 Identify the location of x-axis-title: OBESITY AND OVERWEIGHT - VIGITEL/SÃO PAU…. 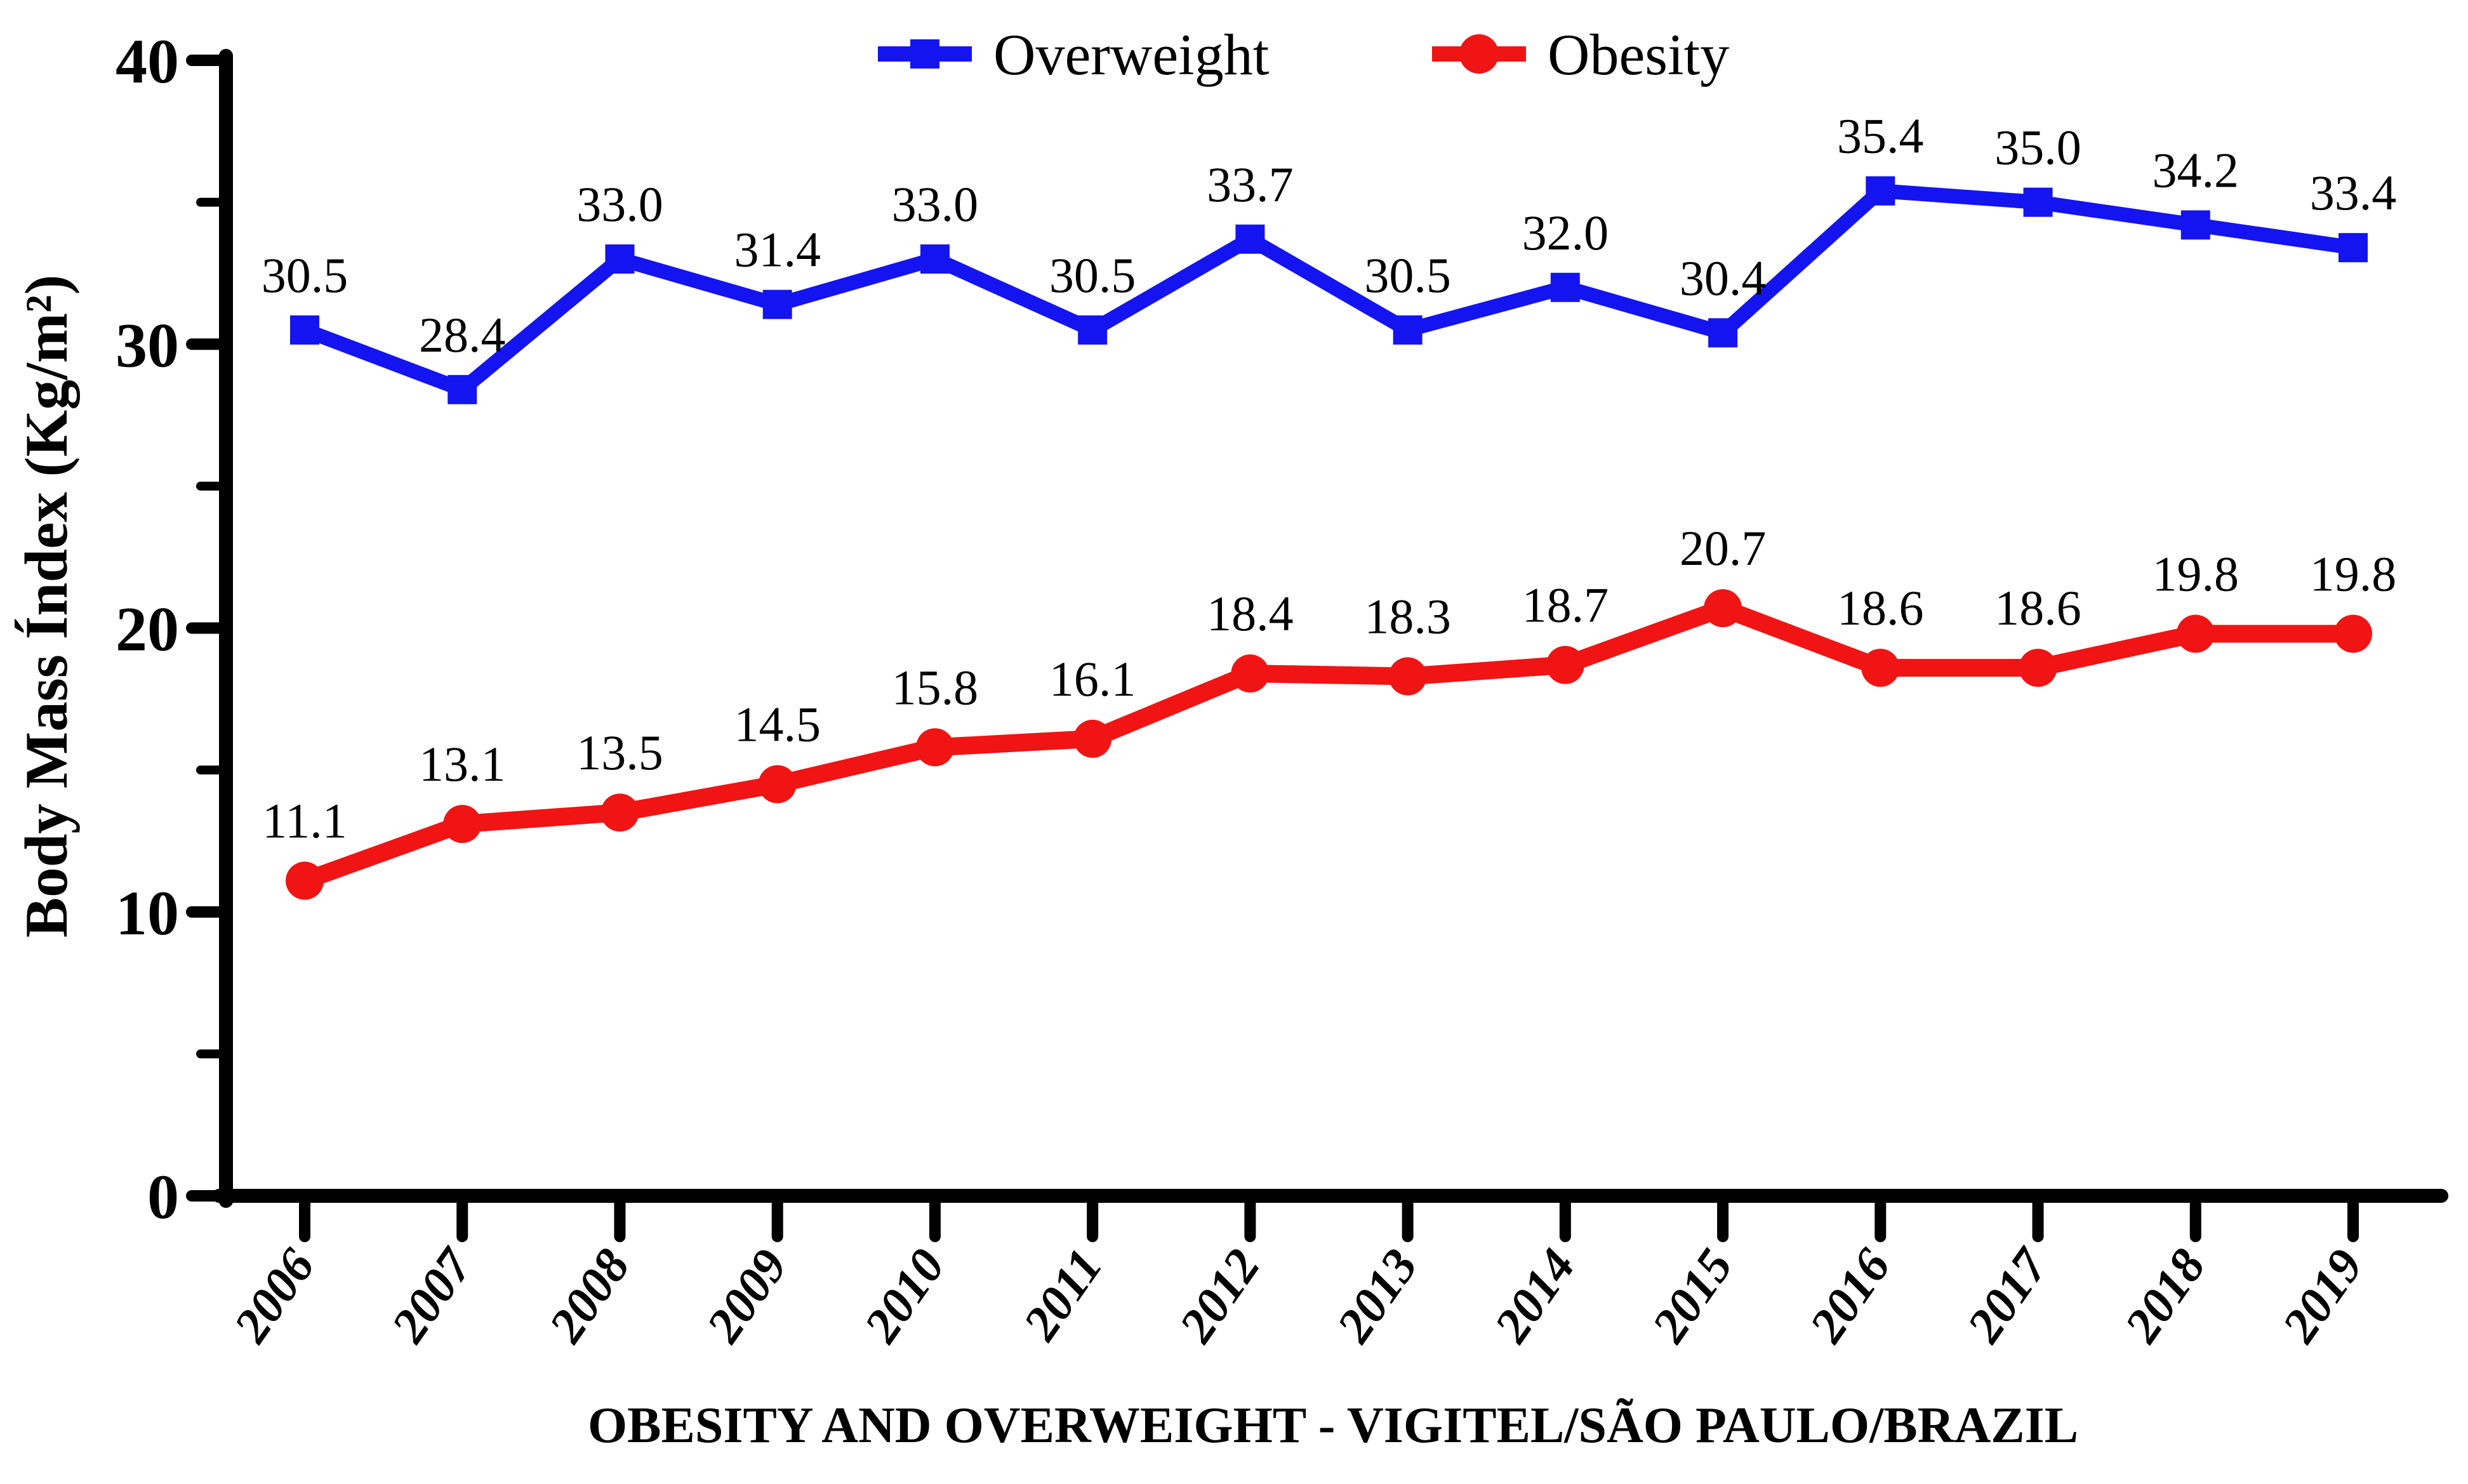
(1333, 1426).